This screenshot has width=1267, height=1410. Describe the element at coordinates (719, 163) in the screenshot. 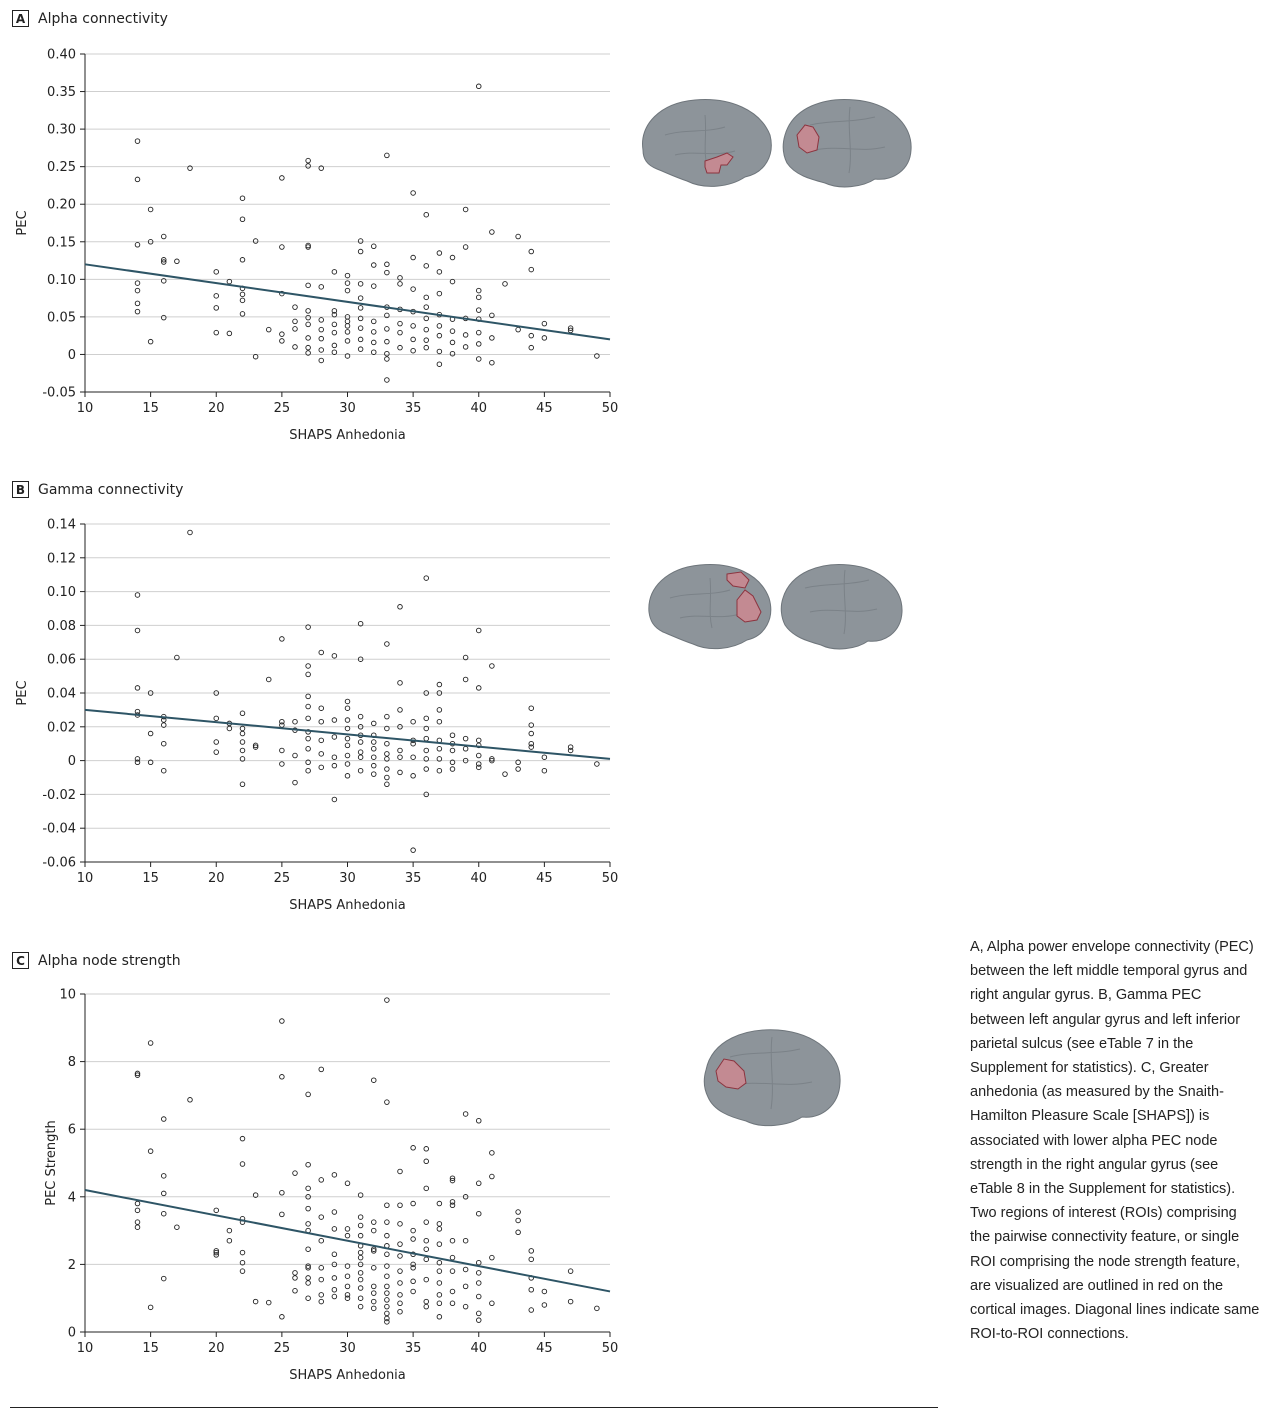

I see `roi-left-middle-temporal` at that location.